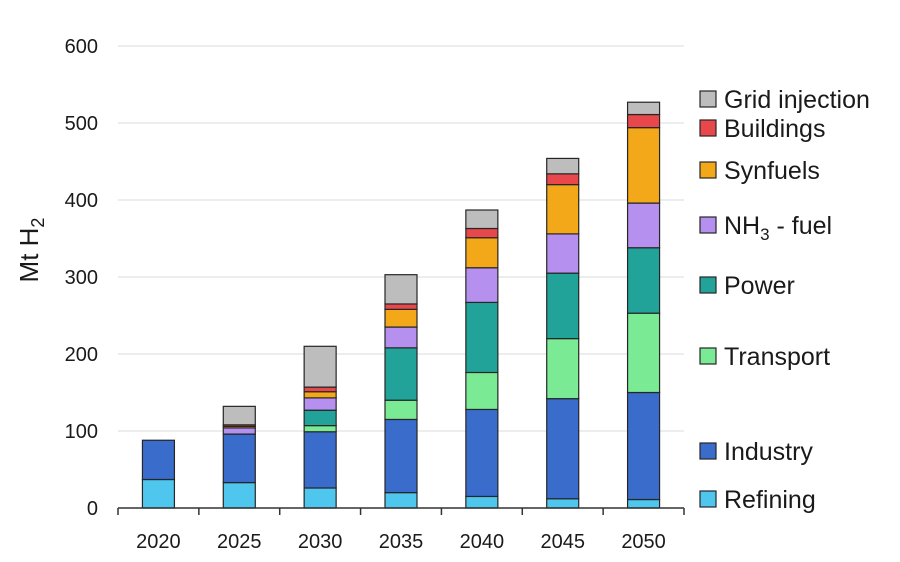  Describe the element at coordinates (759, 286) in the screenshot. I see `legend-label: Power` at that location.